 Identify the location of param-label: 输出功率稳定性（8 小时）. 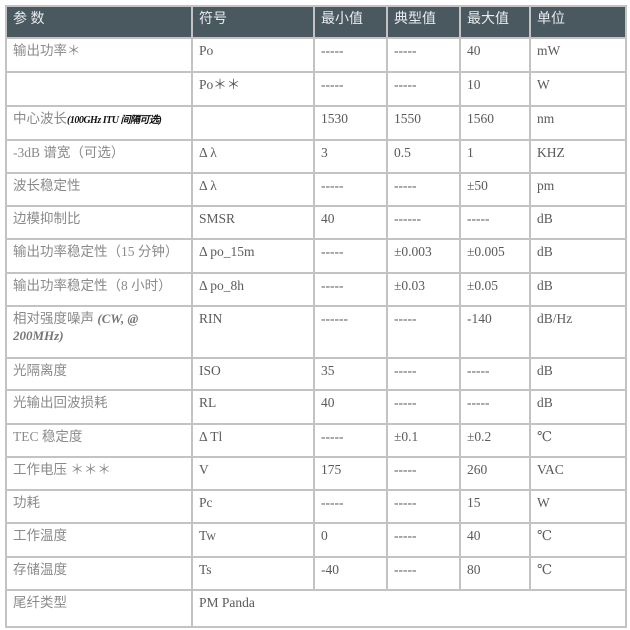
(92, 285).